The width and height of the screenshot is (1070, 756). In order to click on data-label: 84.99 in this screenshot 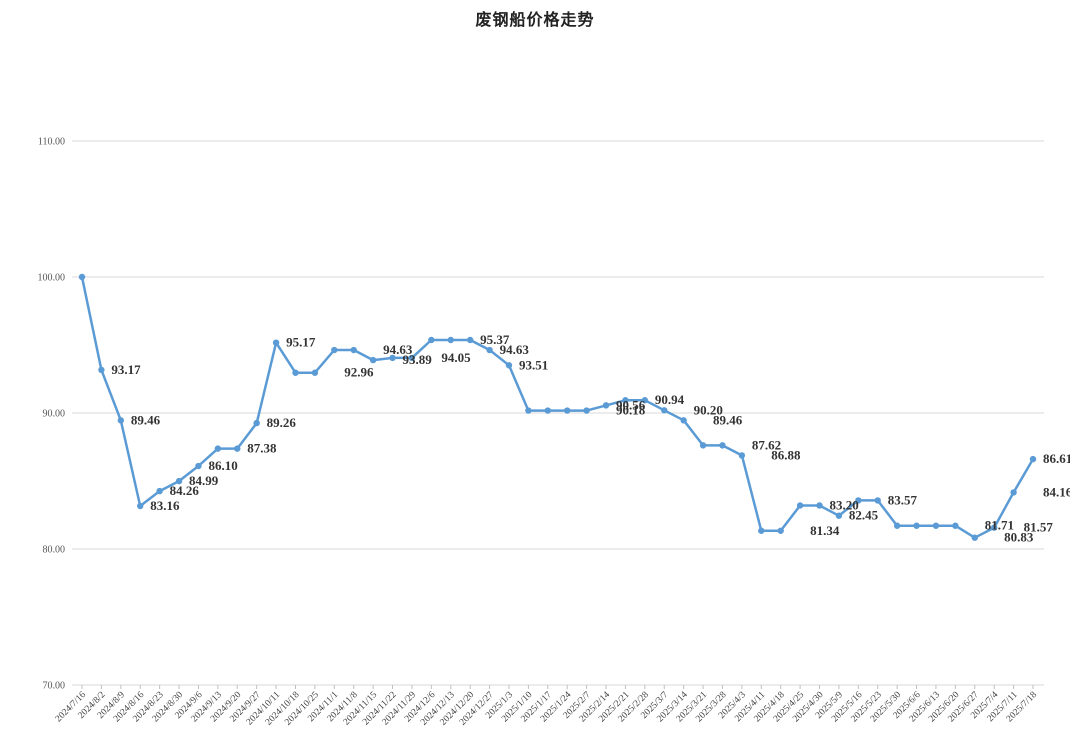, I will do `click(204, 480)`.